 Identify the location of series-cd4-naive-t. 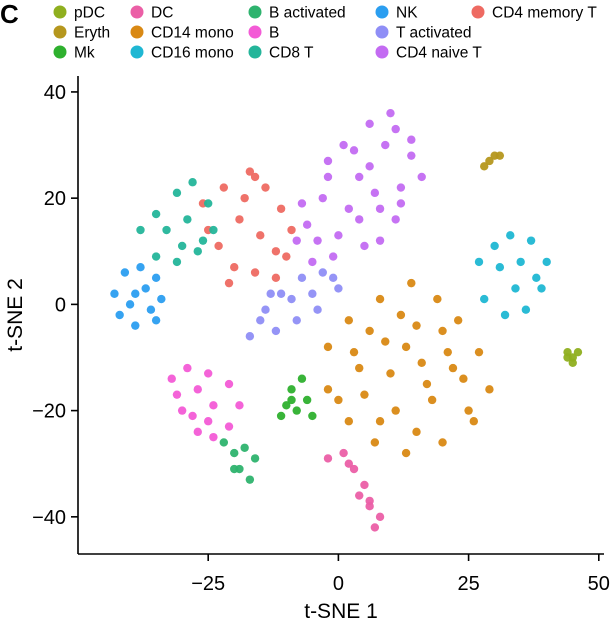
(359, 187).